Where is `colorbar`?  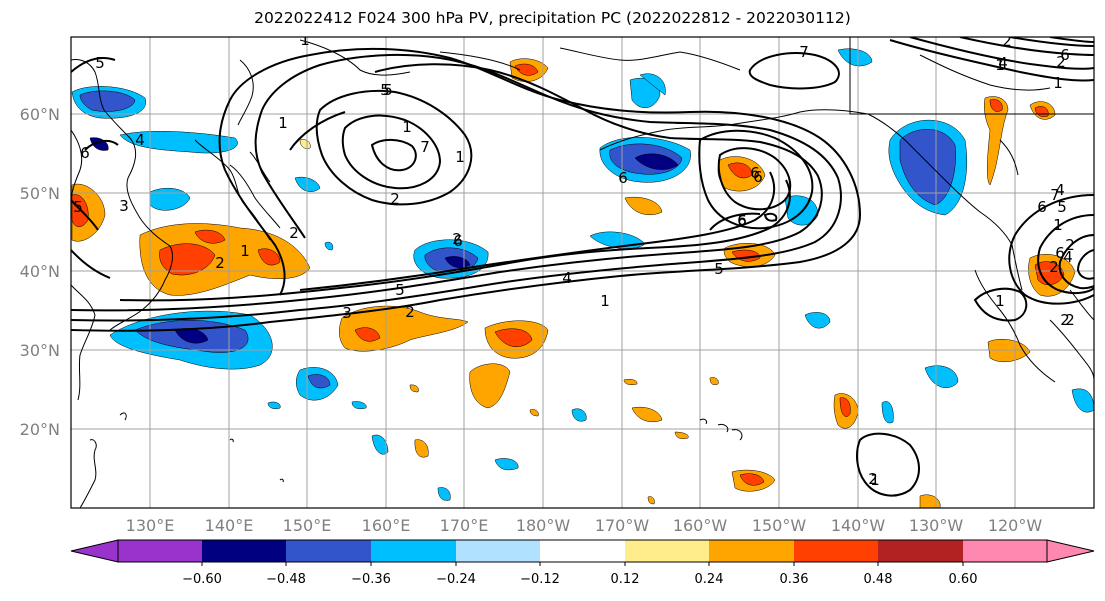
colorbar is located at coordinates (582, 551).